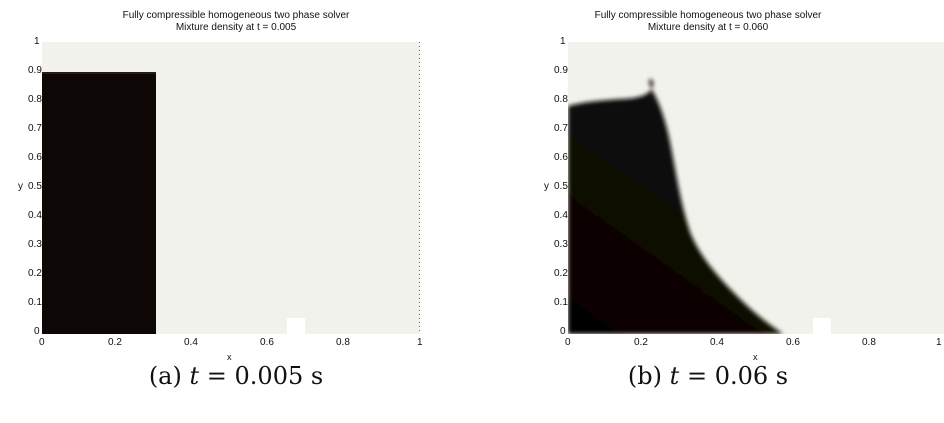  What do you see at coordinates (236, 27) in the screenshot?
I see `plot-title-a-line2: Mixture density at t = 0.005` at bounding box center [236, 27].